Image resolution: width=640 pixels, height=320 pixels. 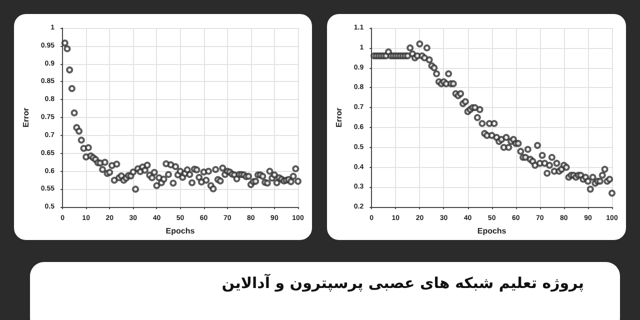 What do you see at coordinates (403, 283) in the screenshot?
I see `text: پروژه تعلیم شبکه های عصبی پرسپترون و آدالاین` at bounding box center [403, 283].